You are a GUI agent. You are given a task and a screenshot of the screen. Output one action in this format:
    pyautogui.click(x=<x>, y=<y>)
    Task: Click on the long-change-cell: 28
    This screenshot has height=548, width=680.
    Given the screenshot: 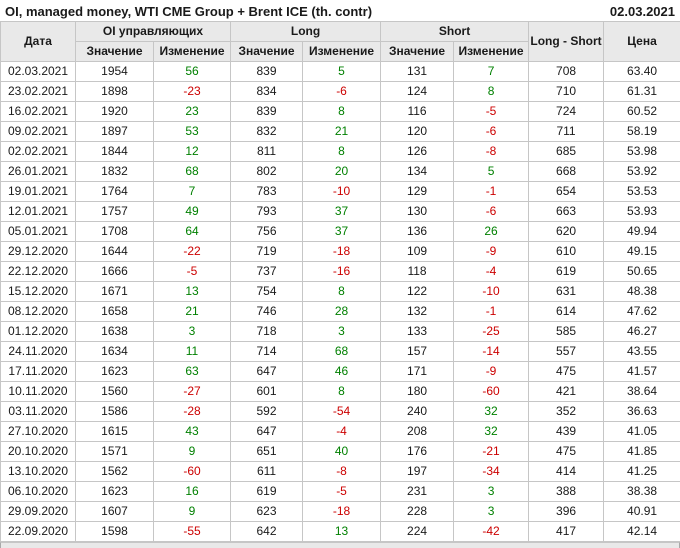 What is the action you would take?
    pyautogui.click(x=342, y=311)
    